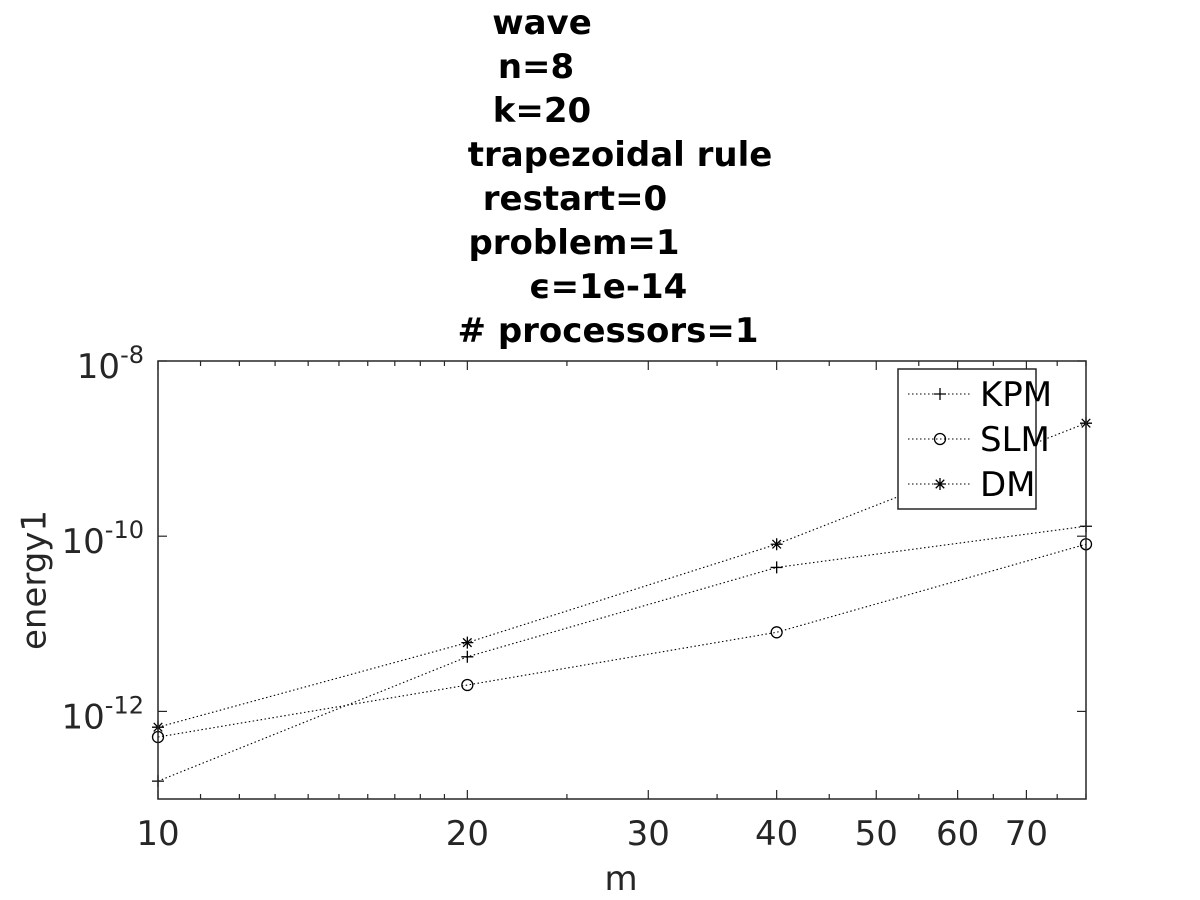 The image size is (1200, 900). Describe the element at coordinates (536, 67) in the screenshot. I see `title-line: n=8` at that location.